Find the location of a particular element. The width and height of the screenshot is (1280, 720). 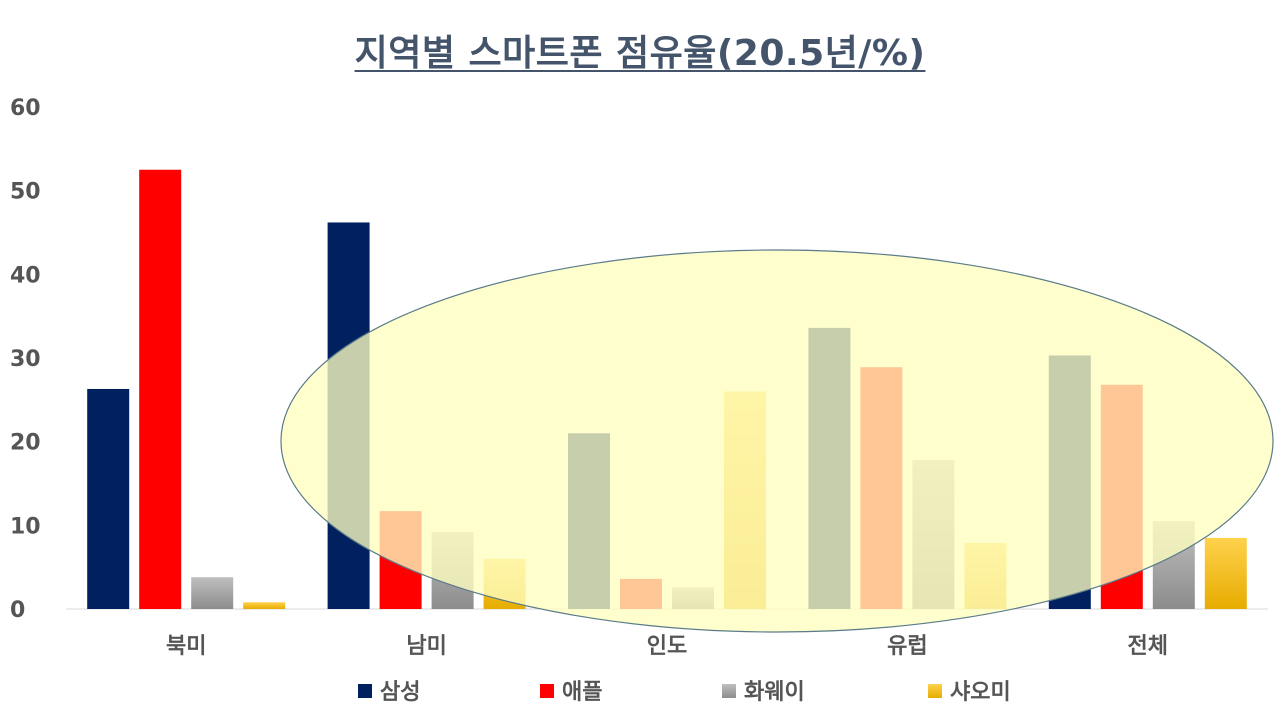

y-tick-label: 0 is located at coordinates (17, 610).